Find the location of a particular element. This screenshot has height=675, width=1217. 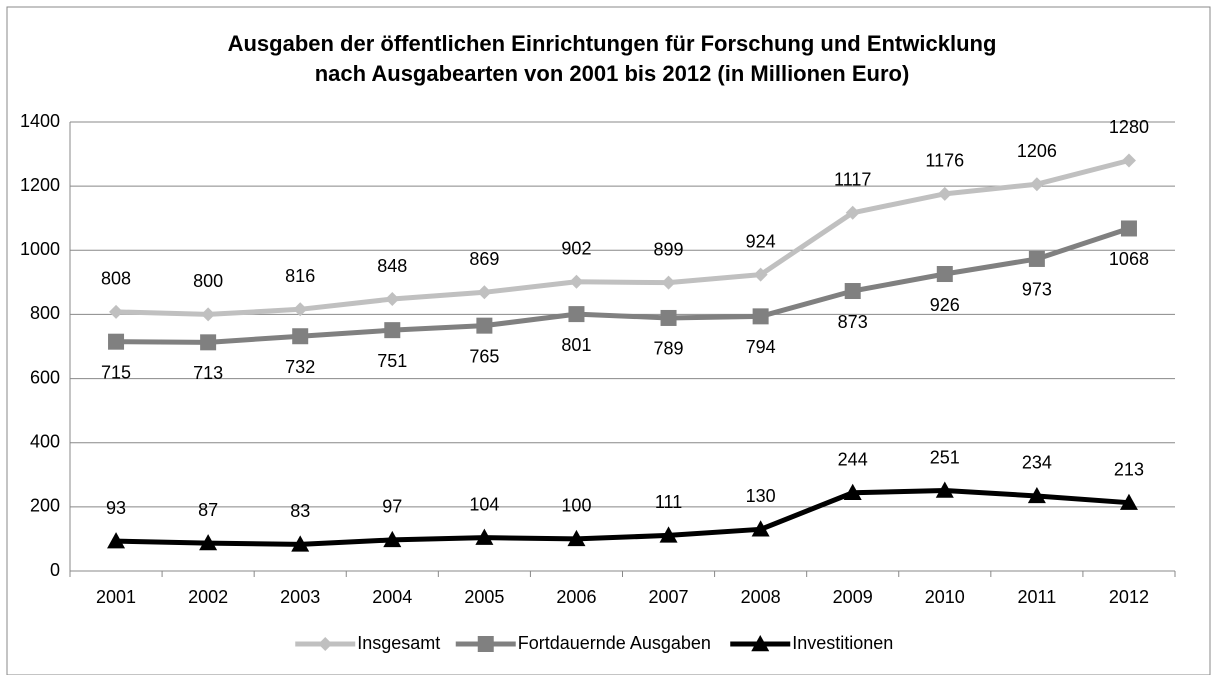

data-label: 87 is located at coordinates (208, 510).